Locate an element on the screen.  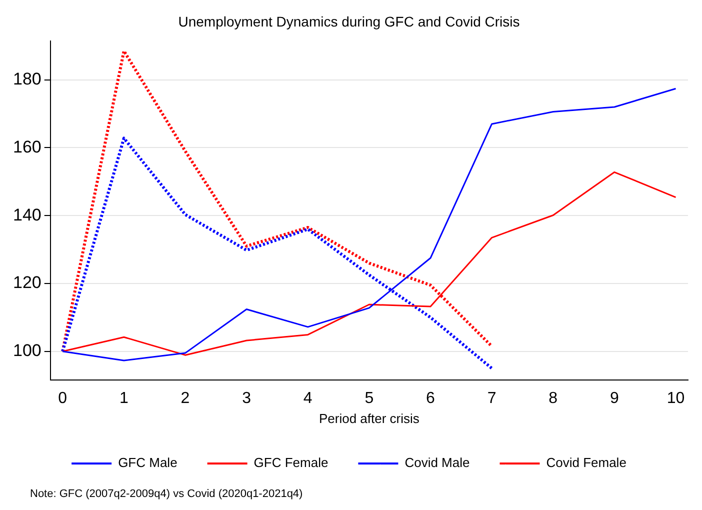
legend-label: Covid Female is located at coordinates (586, 462).